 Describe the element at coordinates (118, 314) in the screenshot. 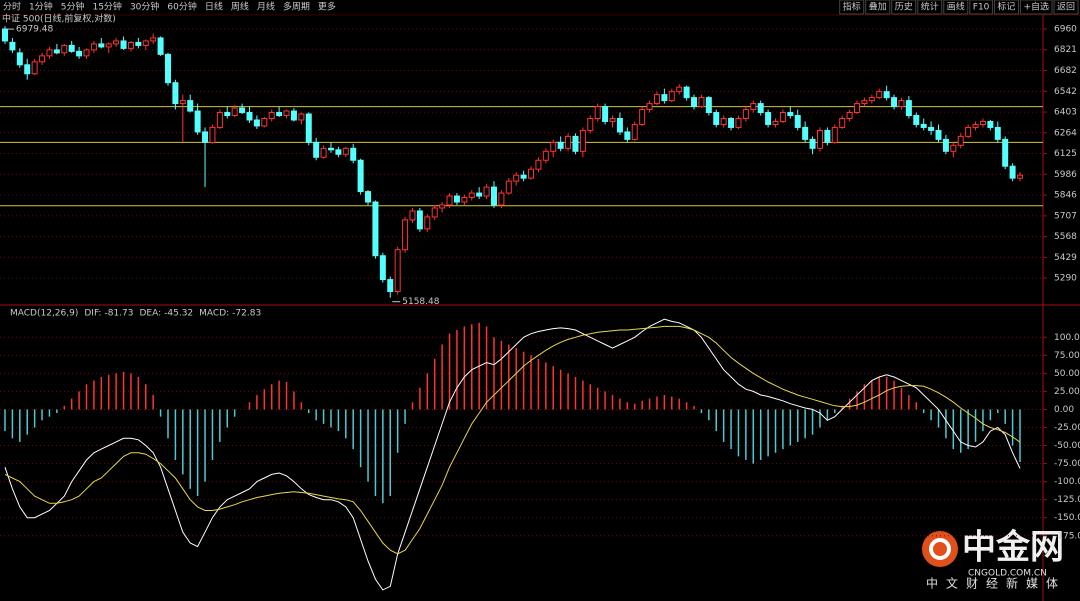

I see `legend-value: -81.73` at that location.